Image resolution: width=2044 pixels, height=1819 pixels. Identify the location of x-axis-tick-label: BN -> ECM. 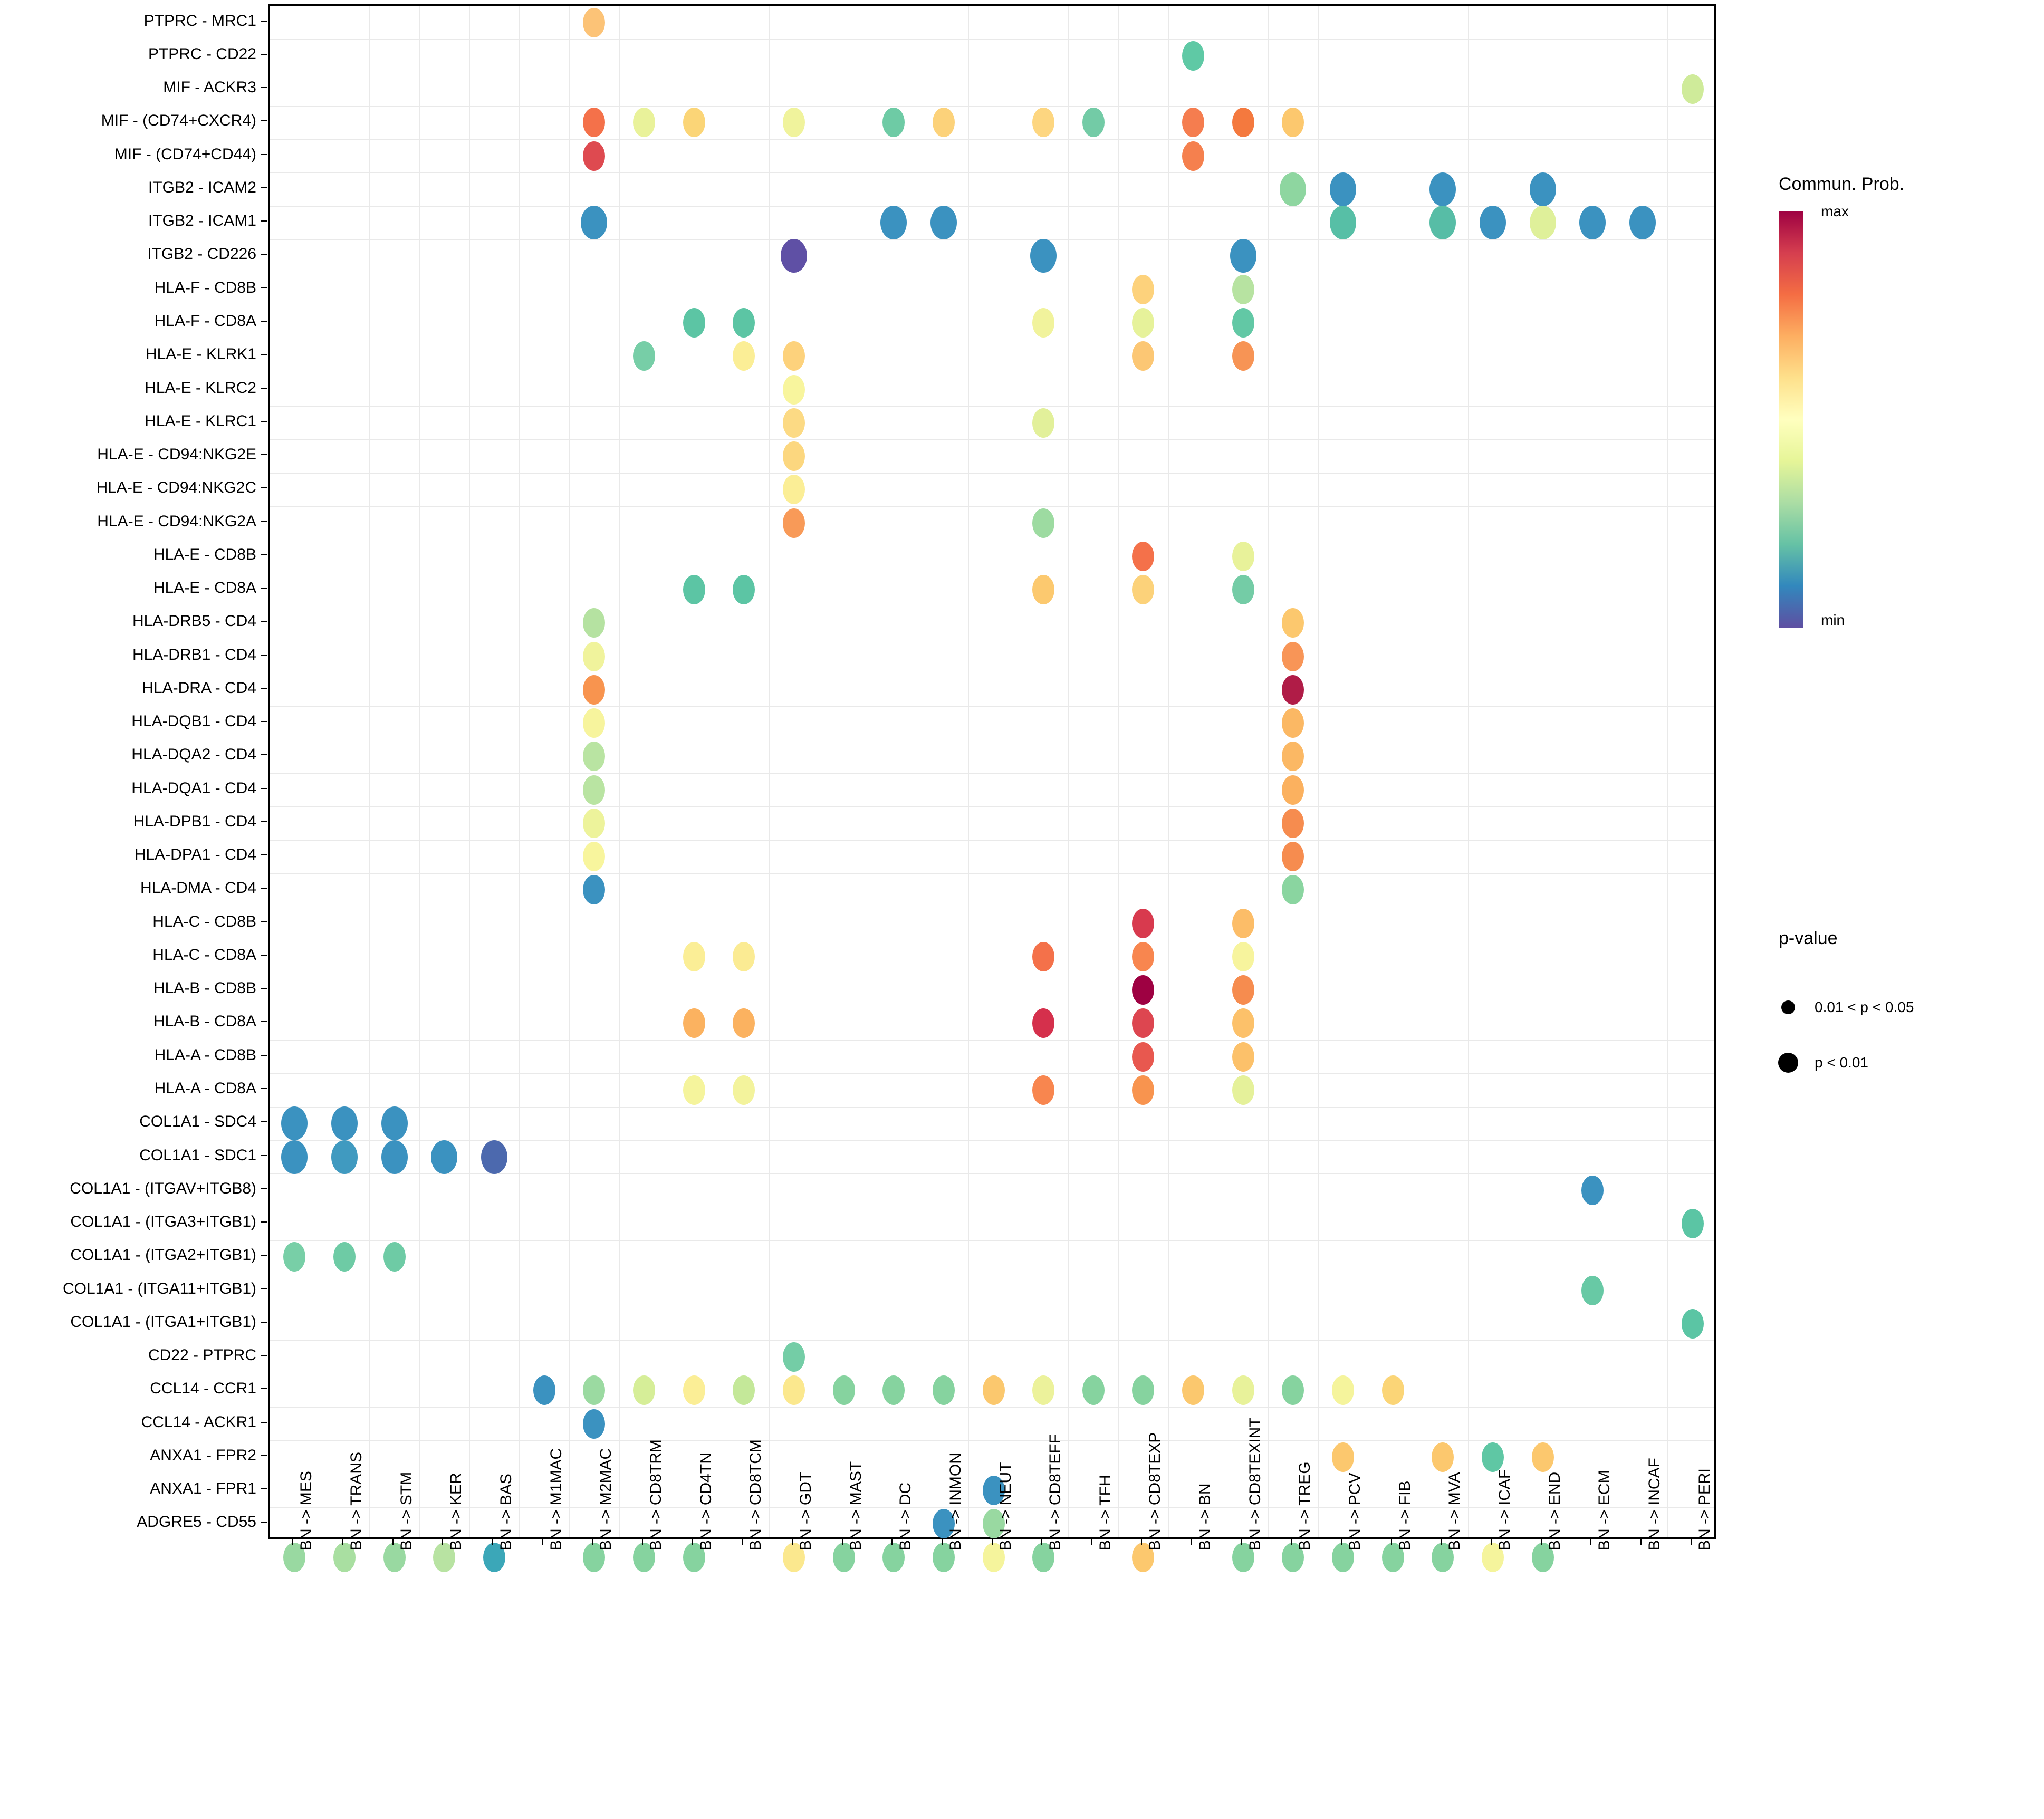
(1605, 1511).